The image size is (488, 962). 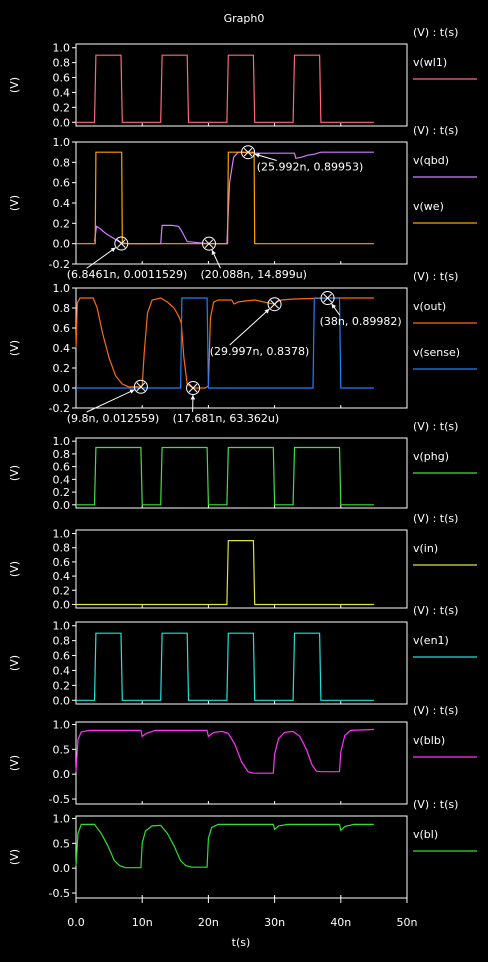 What do you see at coordinates (310, 166) in the screenshot?
I see `marker-label: (25.992n, 0.89953)` at bounding box center [310, 166].